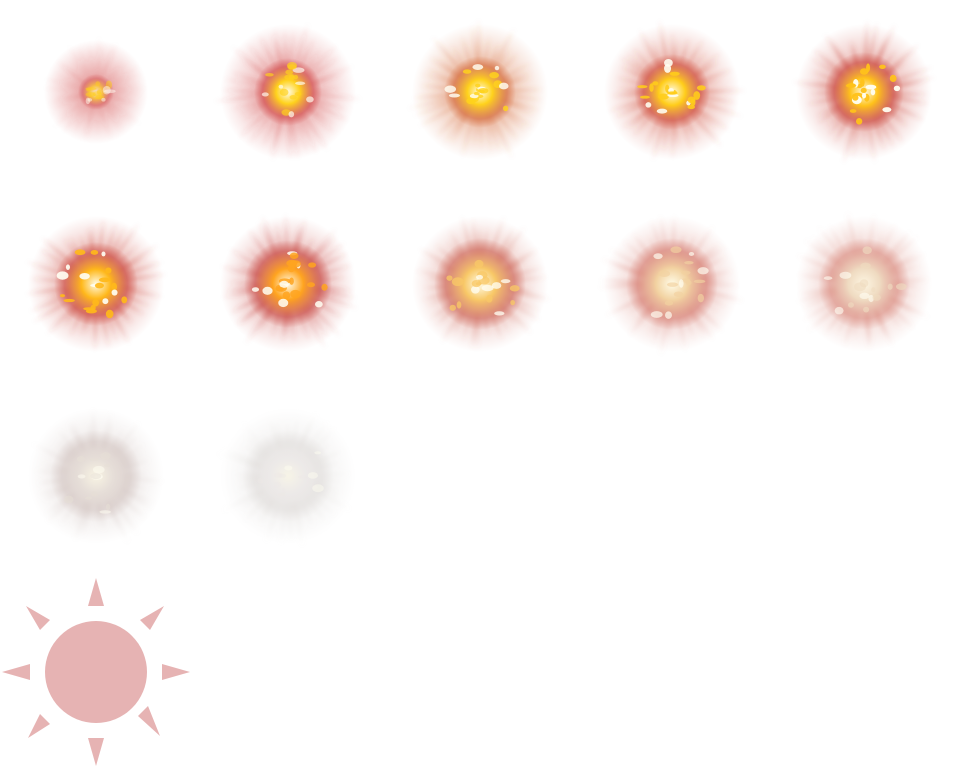  What do you see at coordinates (96, 672) in the screenshot?
I see `sun-icon` at bounding box center [96, 672].